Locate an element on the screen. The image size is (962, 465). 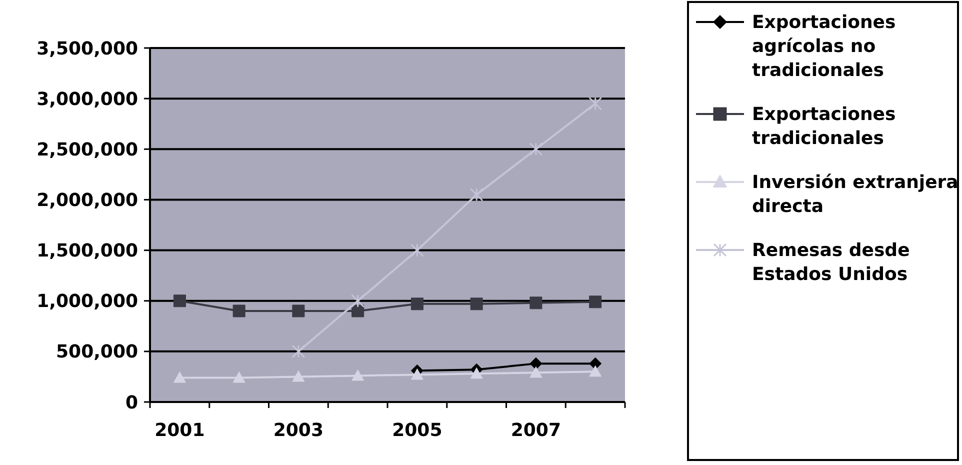
legend-label: Exportaciones tradicionales is located at coordinates (824, 126).